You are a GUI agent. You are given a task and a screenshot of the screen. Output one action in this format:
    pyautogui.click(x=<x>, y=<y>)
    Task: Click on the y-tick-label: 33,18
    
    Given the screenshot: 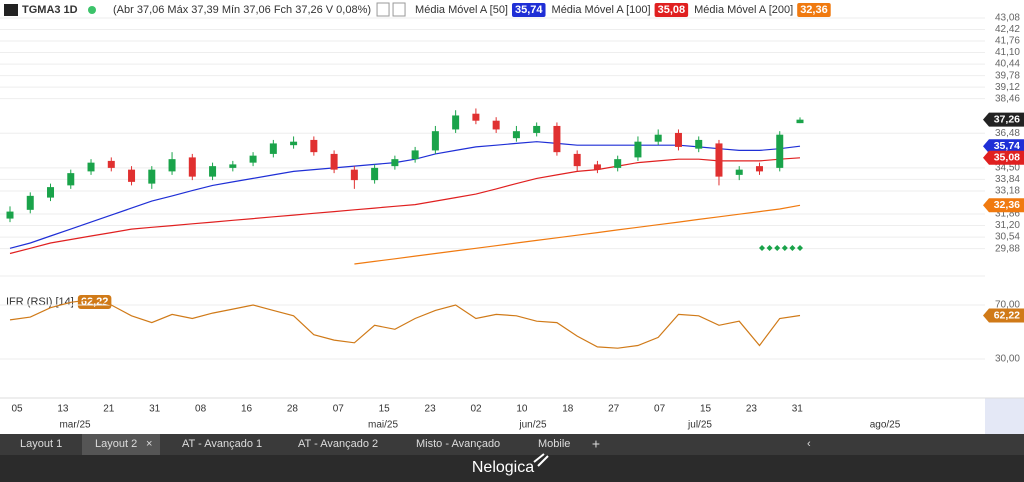 What is the action you would take?
    pyautogui.click(x=1007, y=191)
    